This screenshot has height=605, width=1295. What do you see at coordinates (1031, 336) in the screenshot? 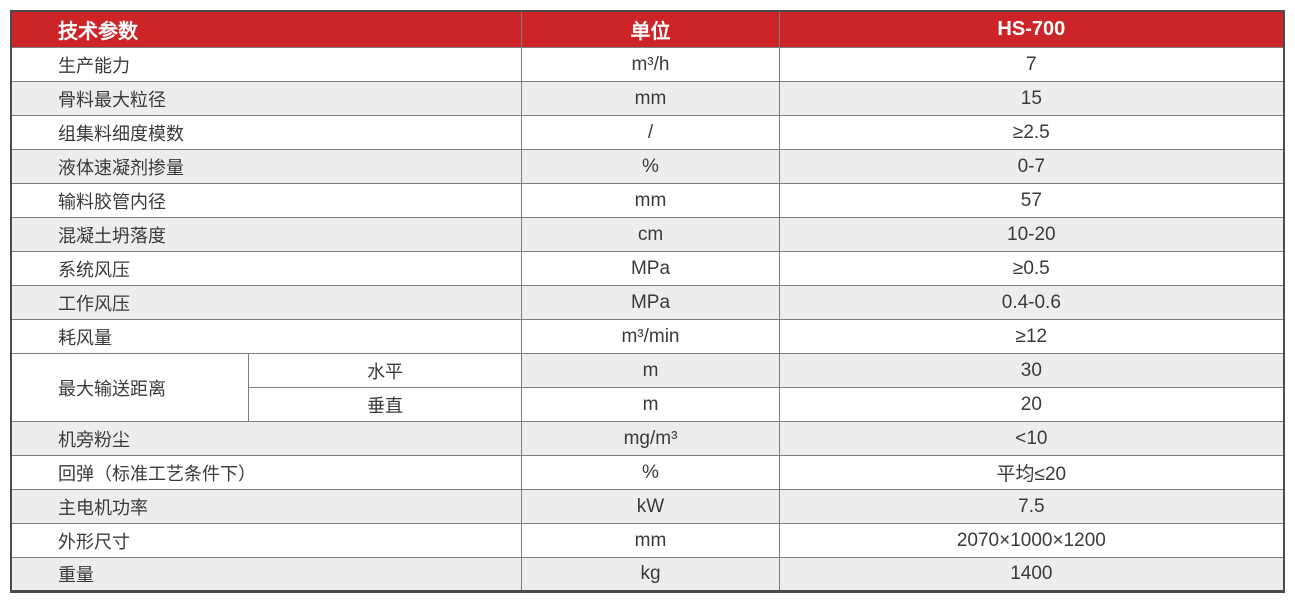
I see `value-cell: ≥12` at bounding box center [1031, 336].